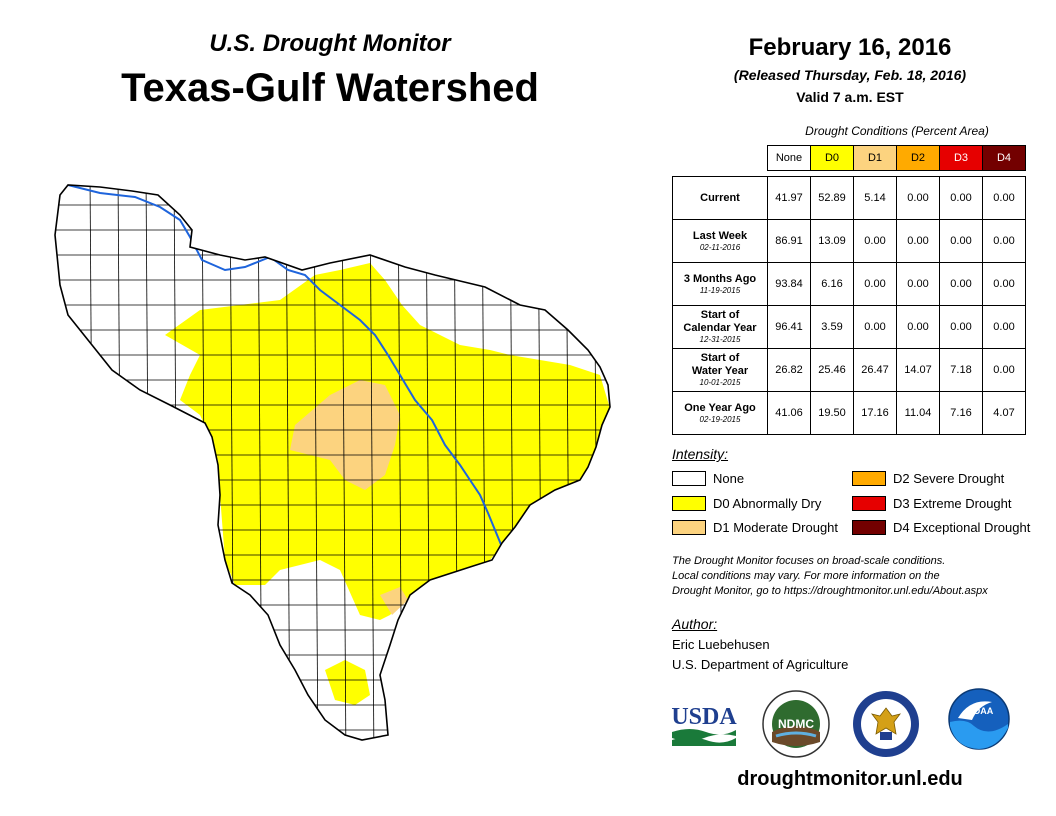 The image size is (1056, 816). I want to click on legend-label: D4 Exceptional Drought, so click(962, 527).